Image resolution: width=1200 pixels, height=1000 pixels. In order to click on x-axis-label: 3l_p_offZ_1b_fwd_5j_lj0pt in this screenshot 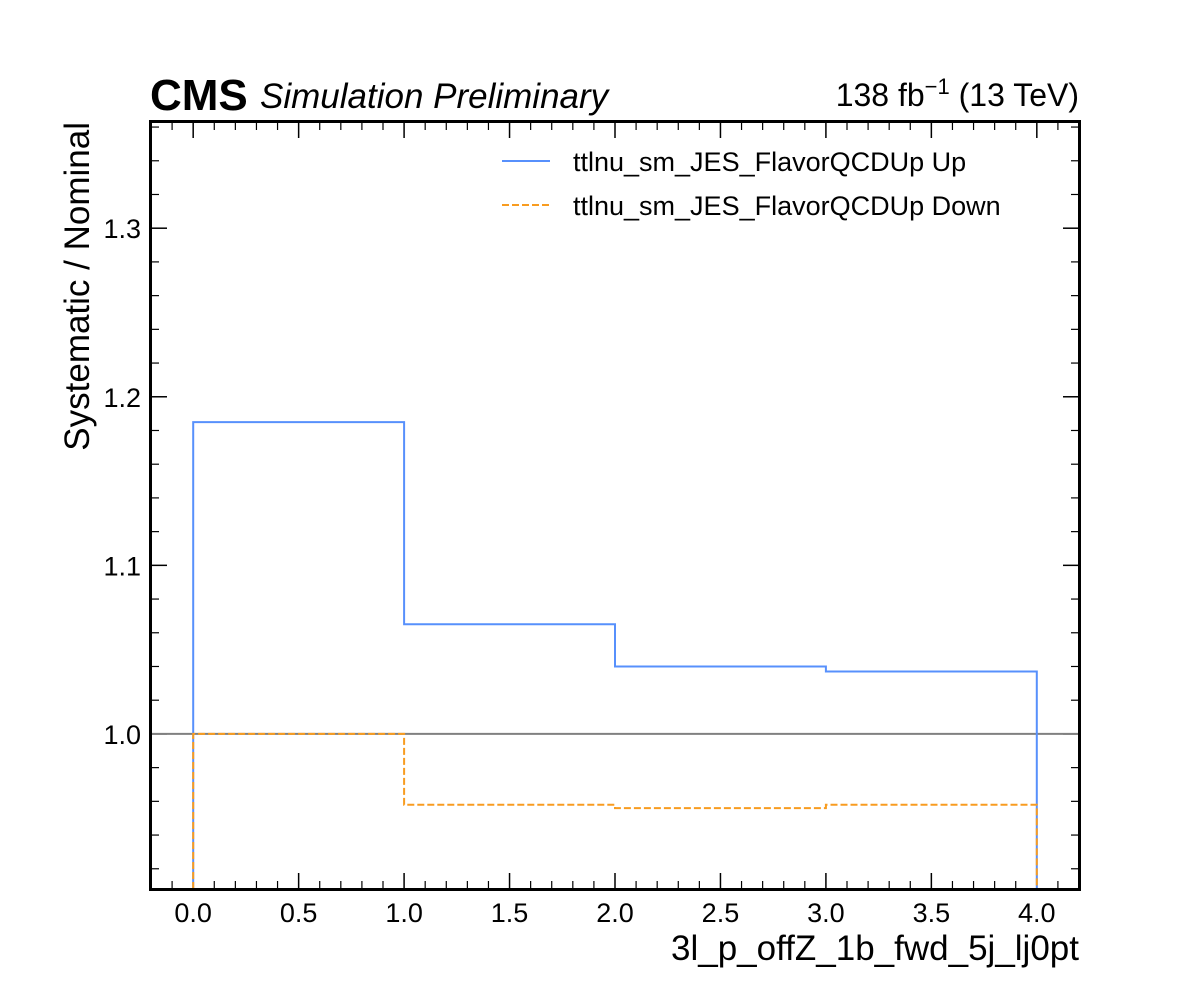, I will do `click(875, 948)`.